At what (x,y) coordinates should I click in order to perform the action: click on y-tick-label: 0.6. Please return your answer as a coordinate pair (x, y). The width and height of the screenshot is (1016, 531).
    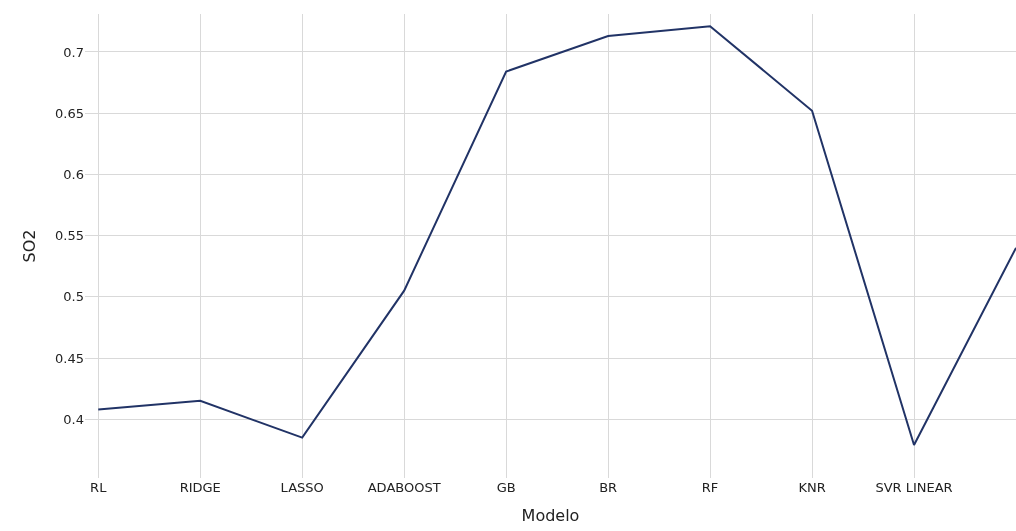
    Looking at the image, I should click on (73, 174).